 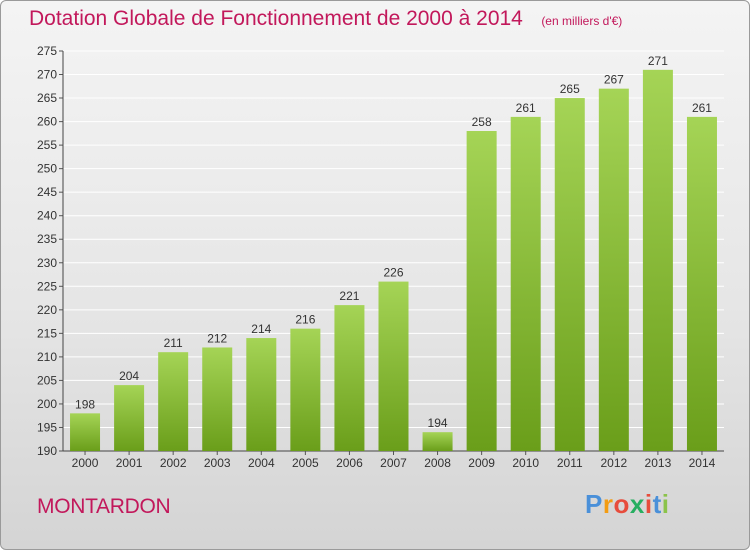 I want to click on x-tick-label: 2012, so click(x=613, y=463).